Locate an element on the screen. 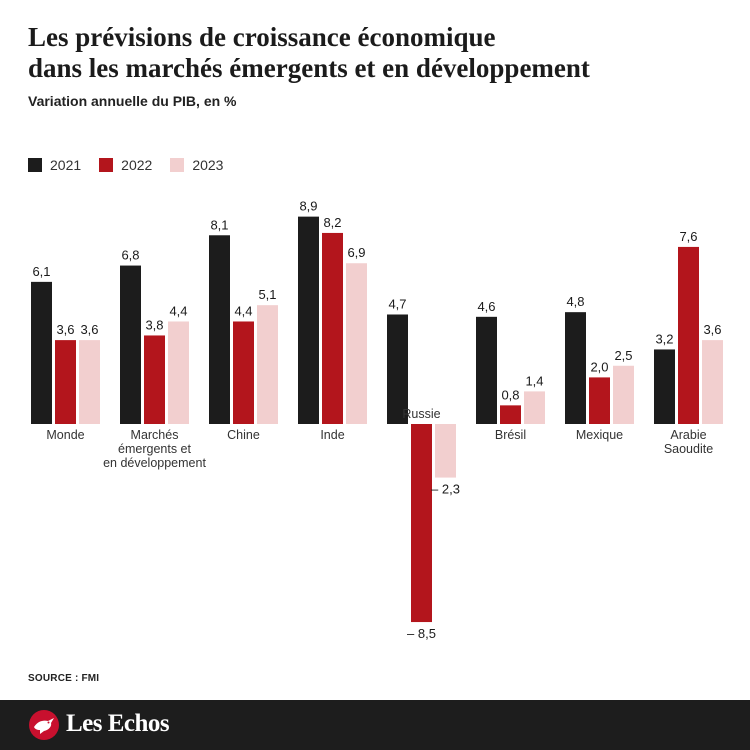 This screenshot has width=750, height=750. data-label: 7,6 is located at coordinates (688, 236).